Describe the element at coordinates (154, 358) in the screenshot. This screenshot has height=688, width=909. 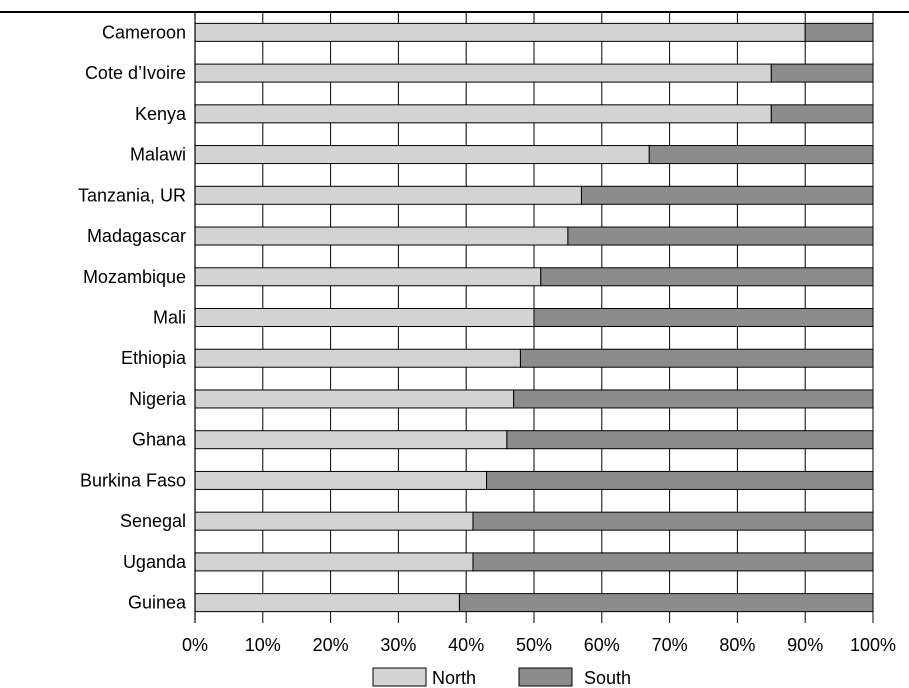
I see `category-label: Ethiopia` at that location.